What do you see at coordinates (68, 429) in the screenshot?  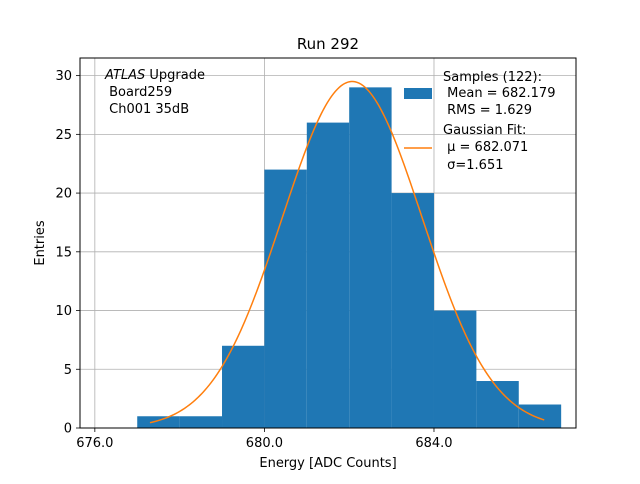 I see `y-tick-label-0: 0` at bounding box center [68, 429].